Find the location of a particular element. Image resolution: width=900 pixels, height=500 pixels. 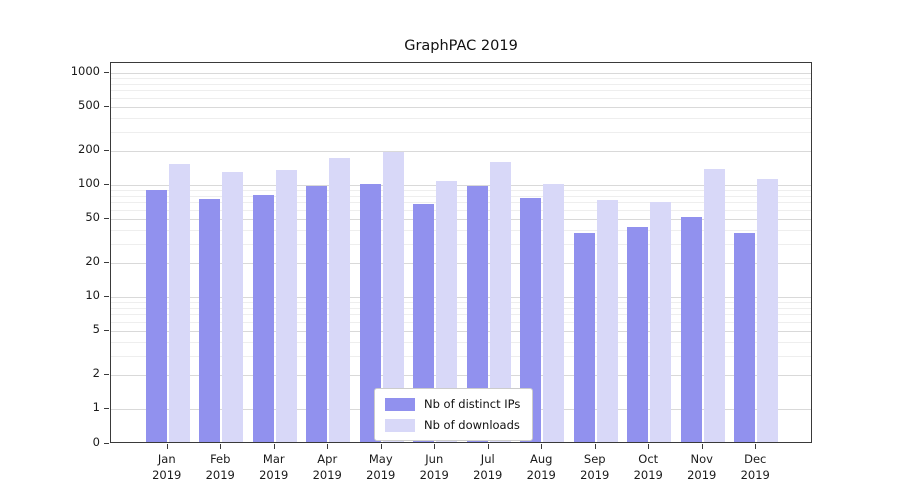

x-tick-month: Feb is located at coordinates (220, 459).